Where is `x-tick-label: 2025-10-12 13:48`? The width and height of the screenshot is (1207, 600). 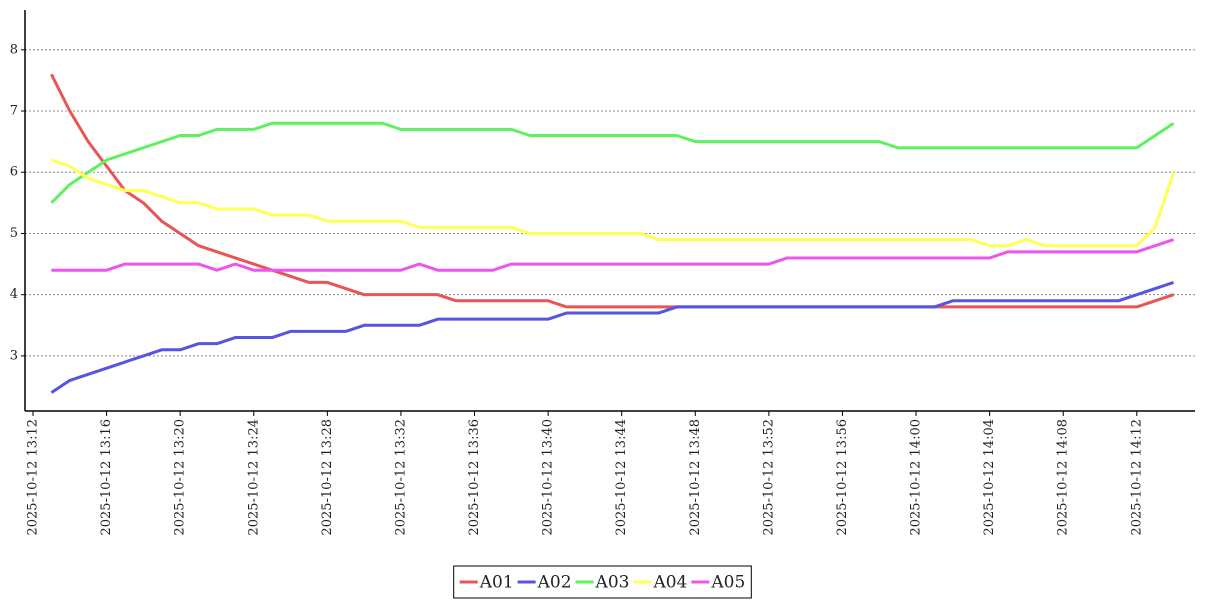 x-tick-label: 2025-10-12 13:48 is located at coordinates (695, 477).